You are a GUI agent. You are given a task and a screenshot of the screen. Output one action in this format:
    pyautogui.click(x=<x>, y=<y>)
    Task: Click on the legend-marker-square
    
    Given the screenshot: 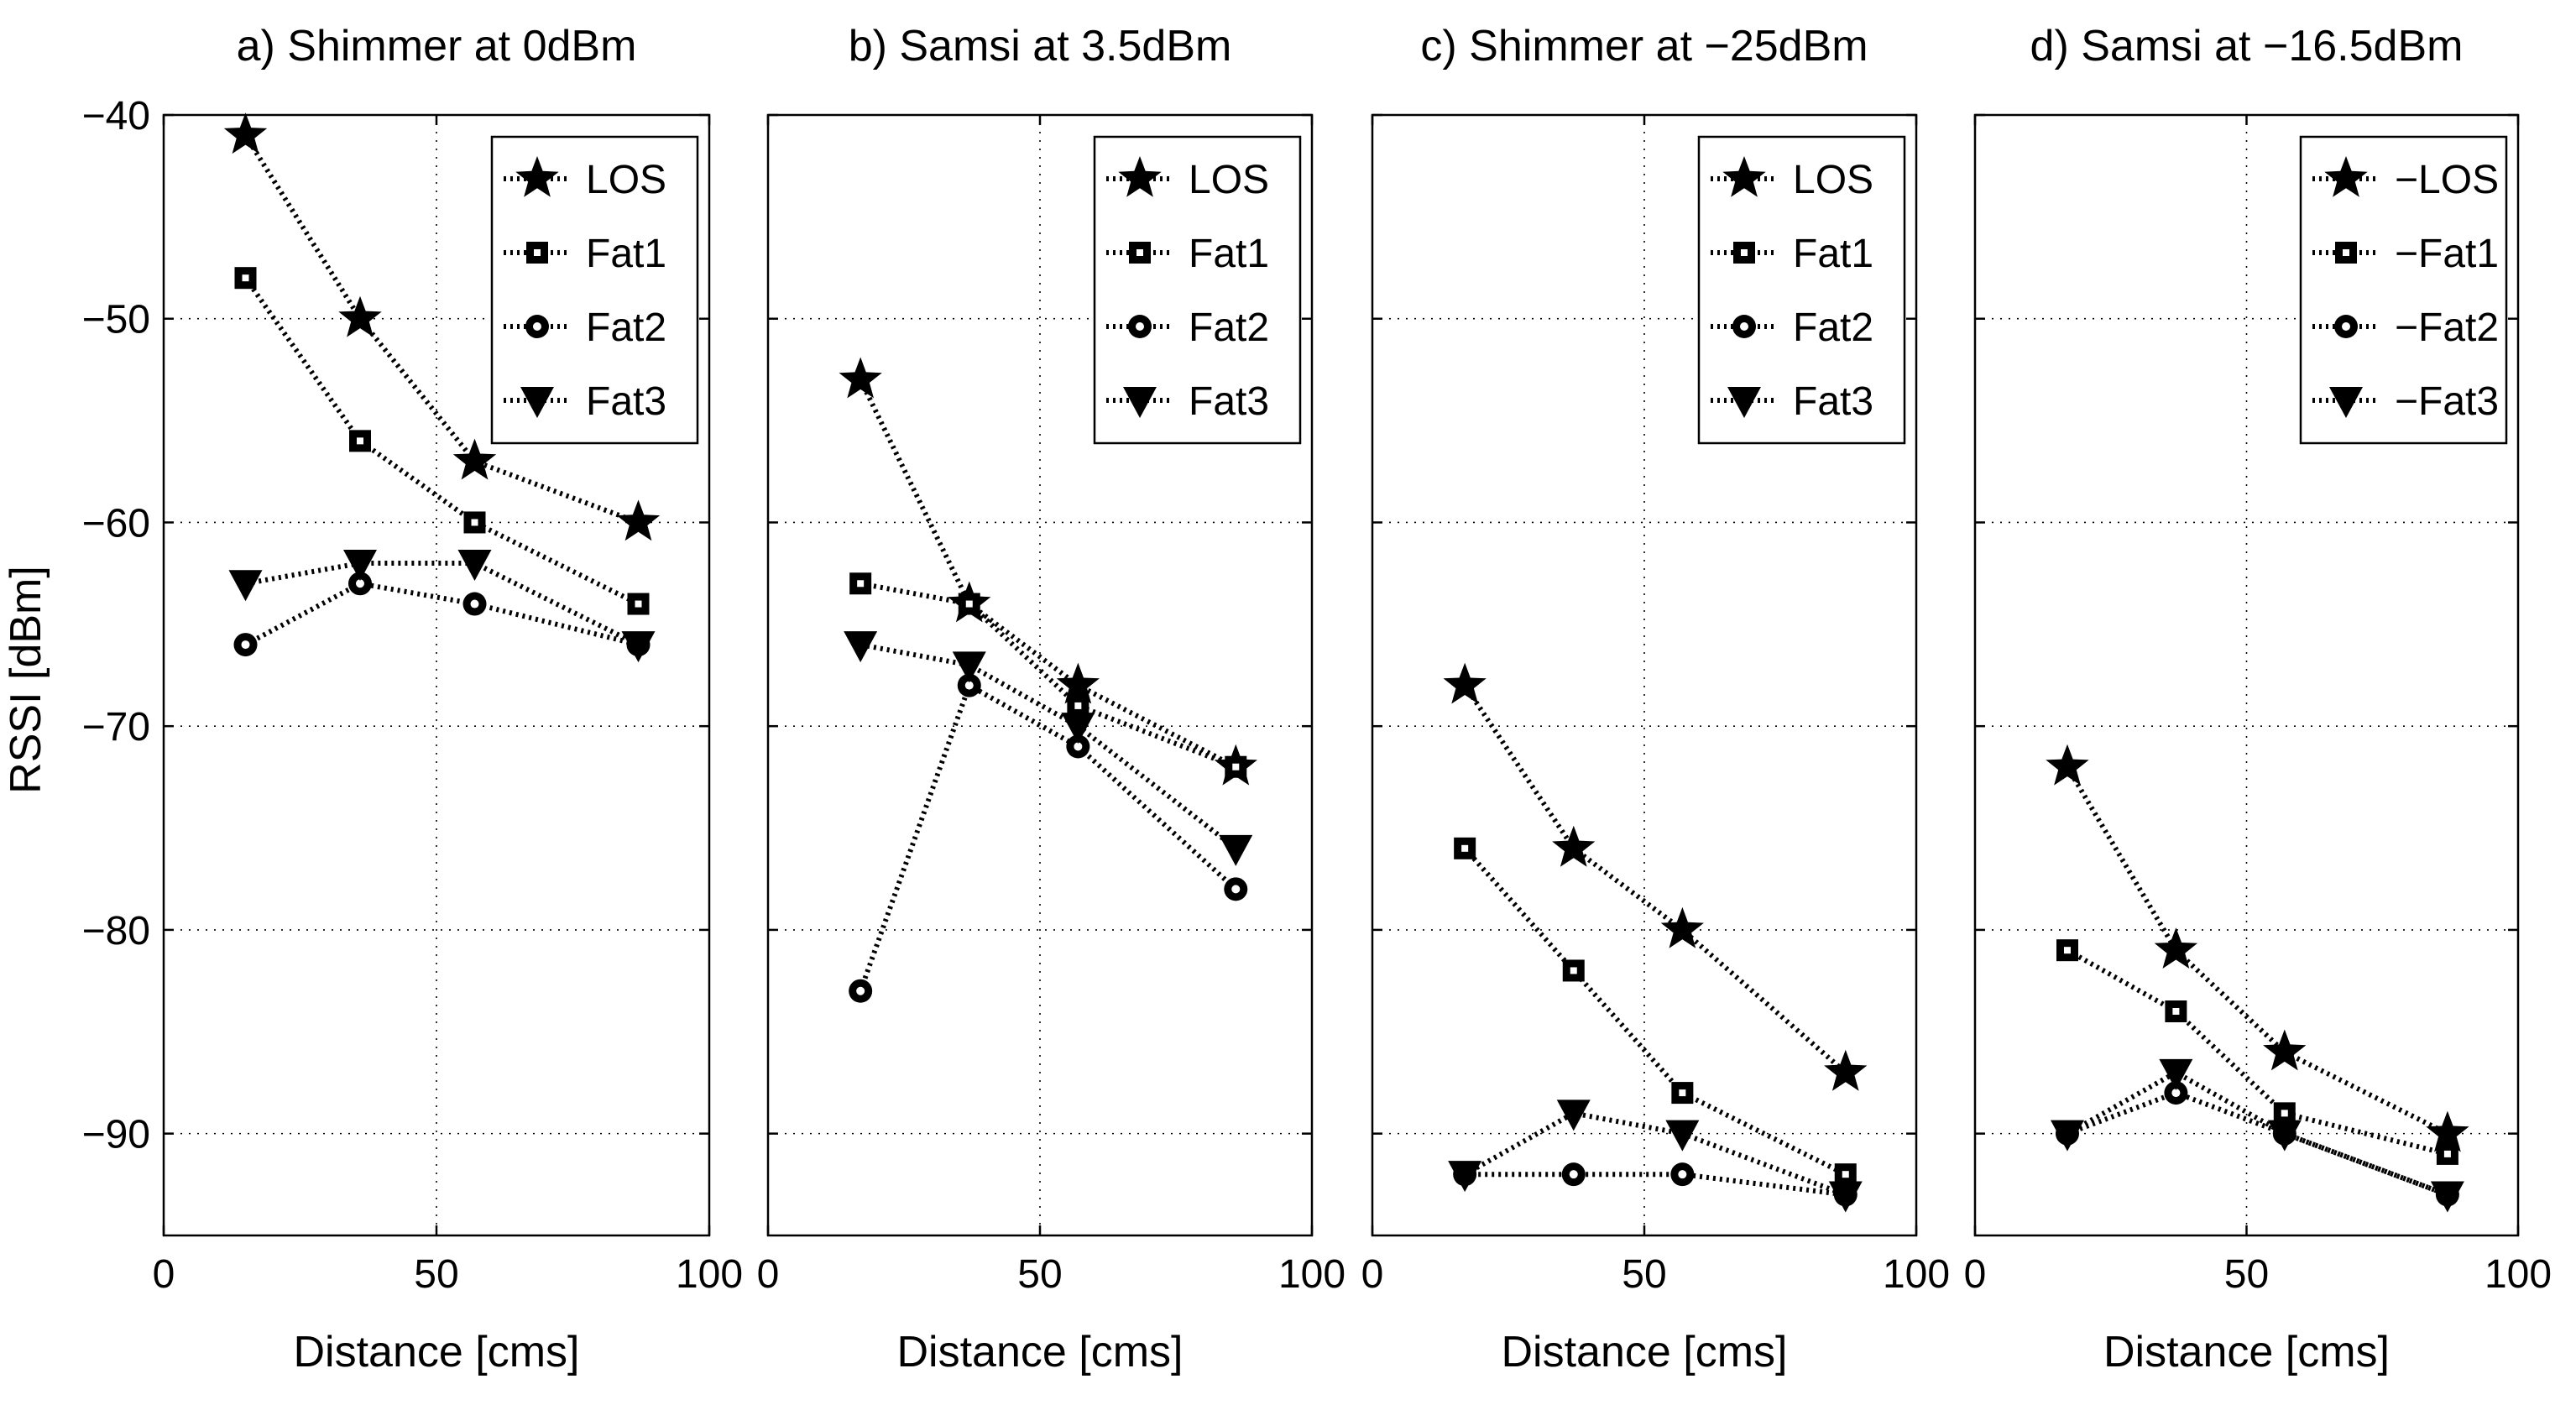 What is the action you would take?
    pyautogui.click(x=1140, y=253)
    